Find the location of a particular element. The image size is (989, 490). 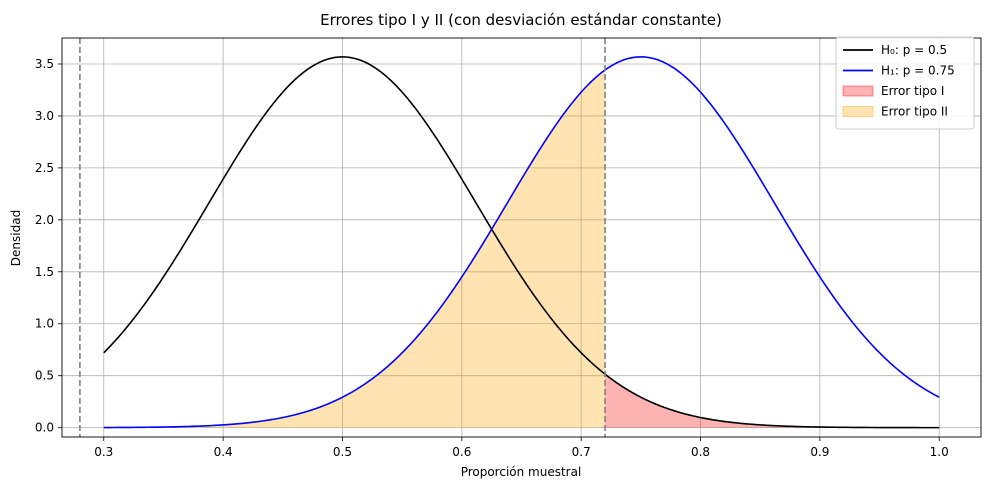

y-tick-label: 3.5 is located at coordinates (44, 64).